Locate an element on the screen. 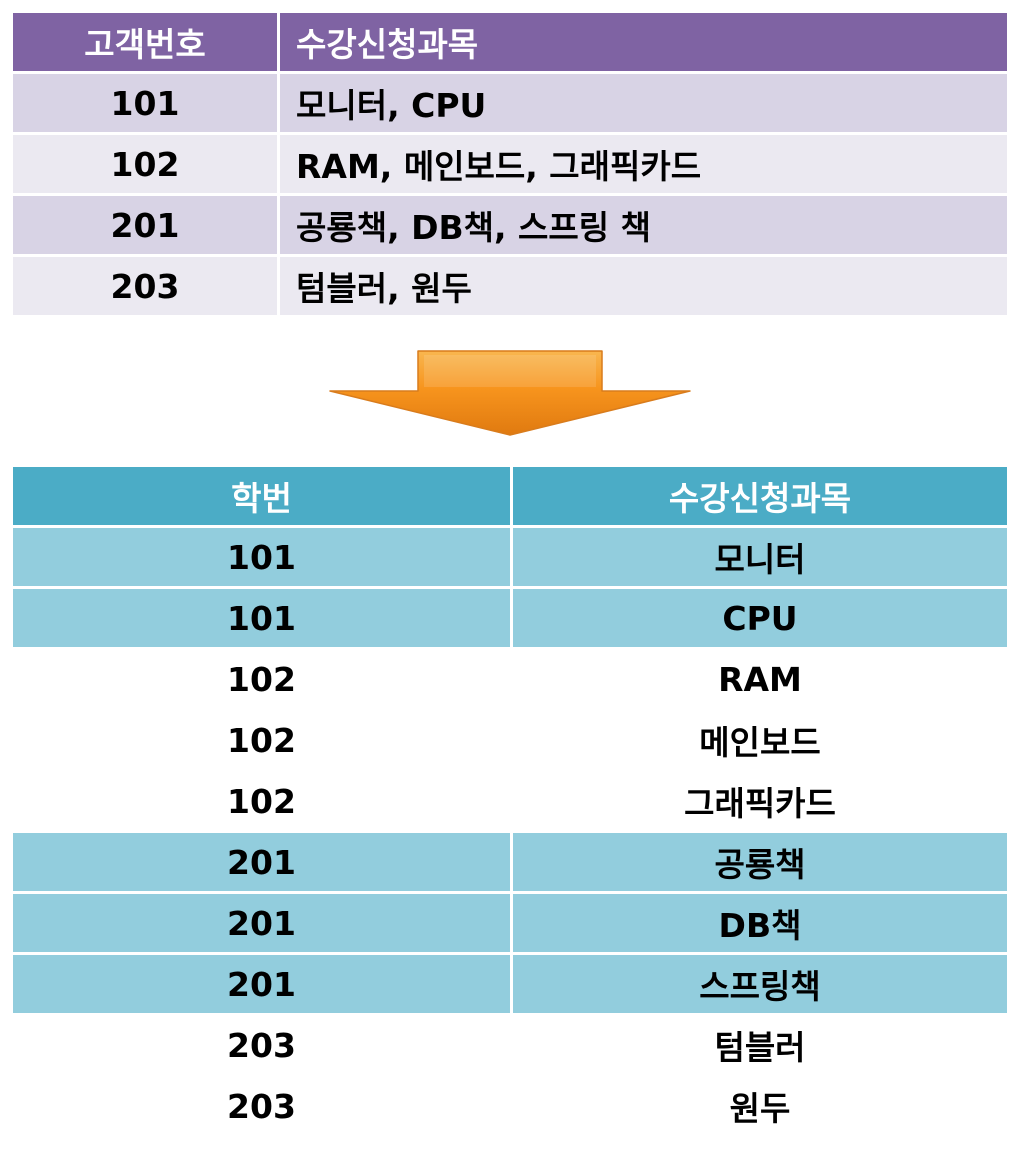  table-row: 201 스프링책 is located at coordinates (510, 985).